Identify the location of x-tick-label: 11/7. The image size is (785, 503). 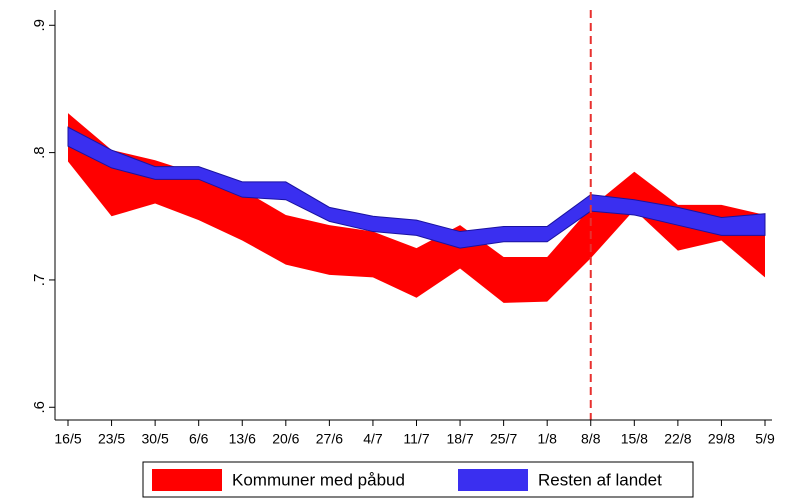
(416, 439).